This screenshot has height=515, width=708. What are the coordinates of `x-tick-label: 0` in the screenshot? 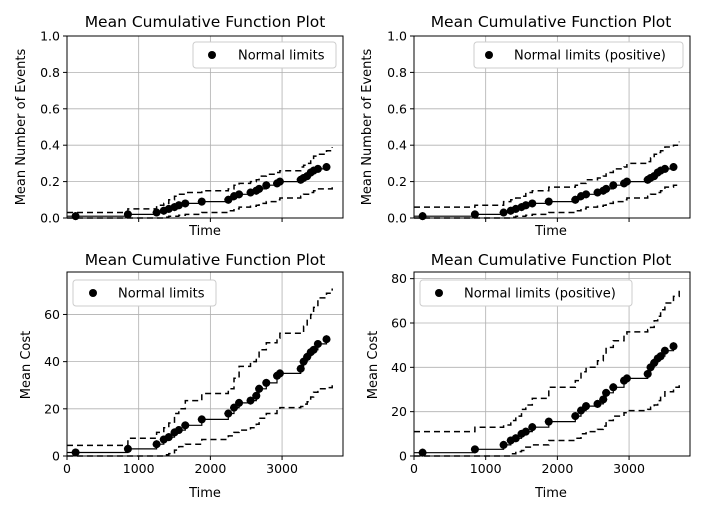 It's located at (67, 468).